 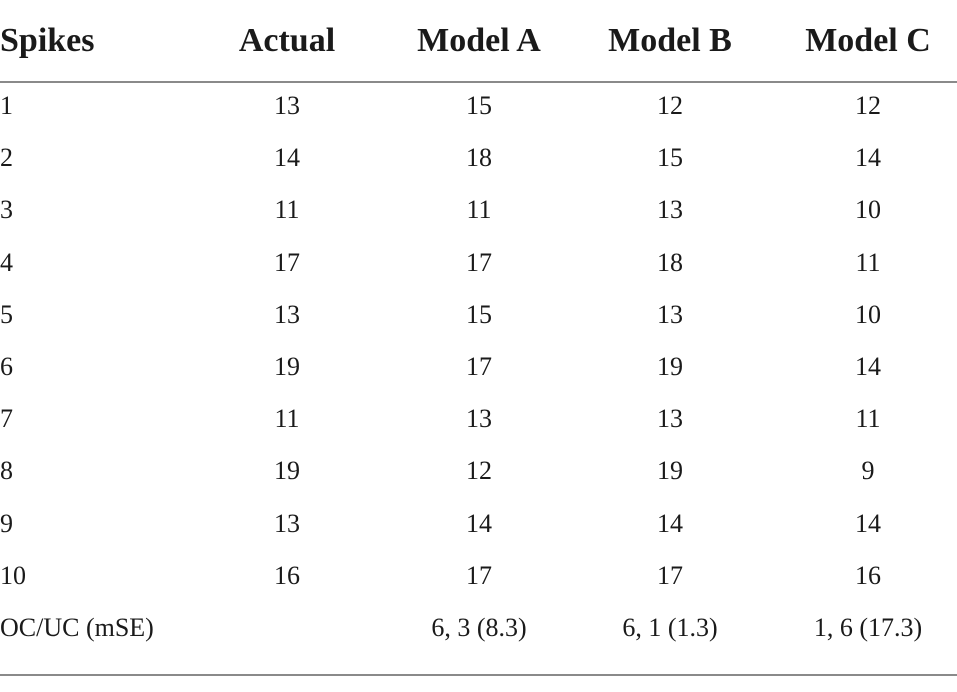 What do you see at coordinates (6, 262) in the screenshot?
I see `row-label: 4` at bounding box center [6, 262].